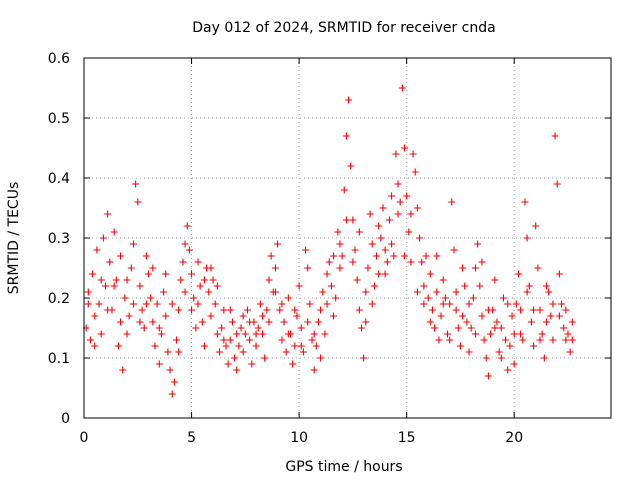 The height and width of the screenshot is (480, 640). Describe the element at coordinates (514, 438) in the screenshot. I see `x-tick-label: 20` at that location.